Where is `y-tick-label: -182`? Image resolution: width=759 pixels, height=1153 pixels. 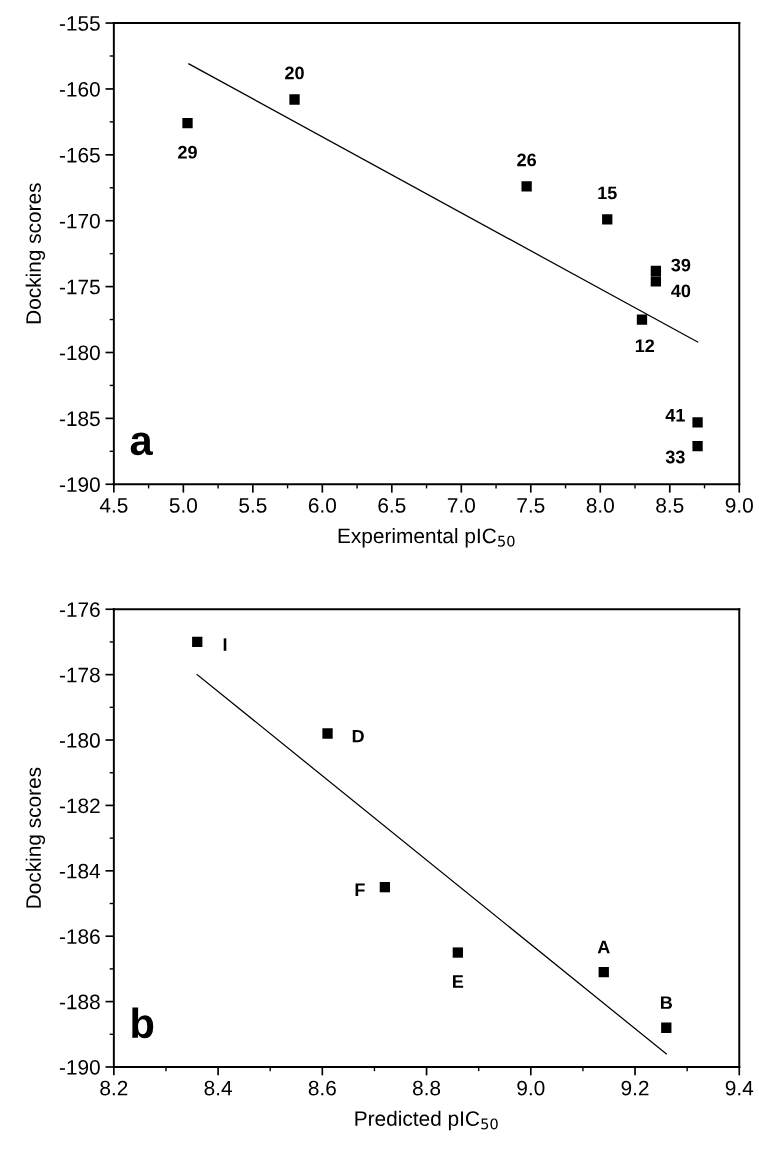
y-tick-label: -182 is located at coordinates (79, 806).